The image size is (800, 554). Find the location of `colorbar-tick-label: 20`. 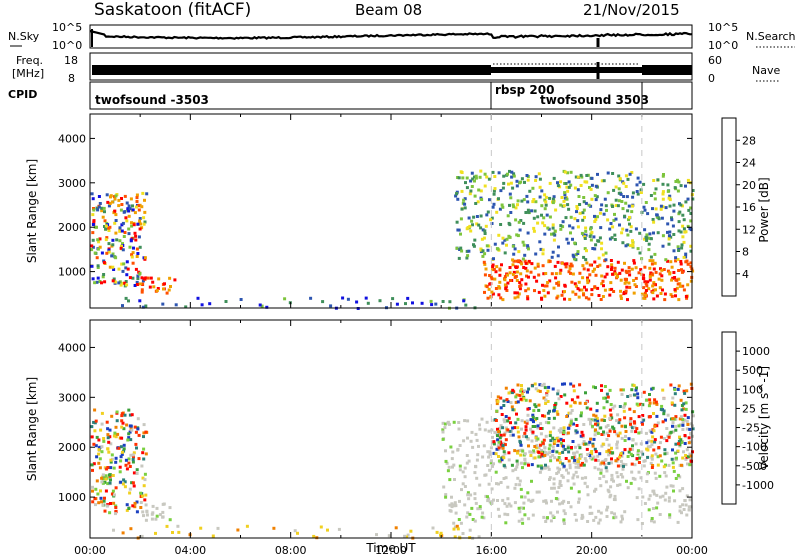

colorbar-tick-label: 20 is located at coordinates (749, 185).